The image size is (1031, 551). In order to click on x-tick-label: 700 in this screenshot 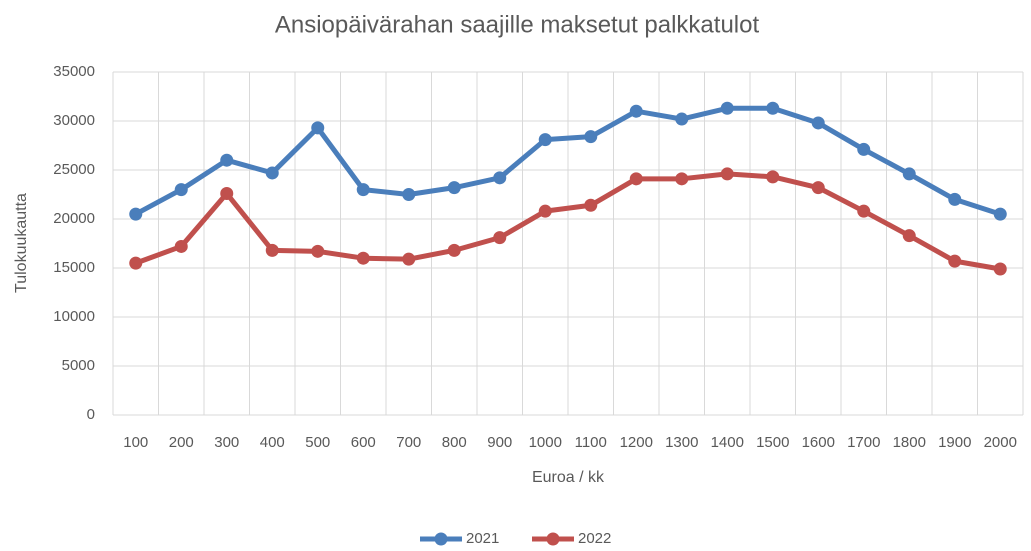, I will do `click(408, 442)`.